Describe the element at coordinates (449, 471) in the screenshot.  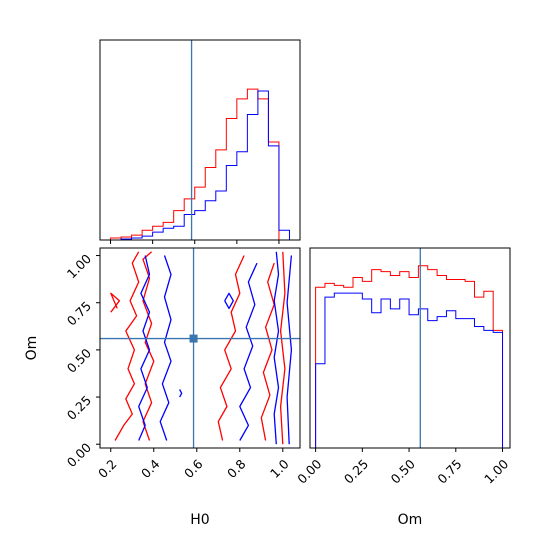
I see `x-tick-label: 0.75` at that location.